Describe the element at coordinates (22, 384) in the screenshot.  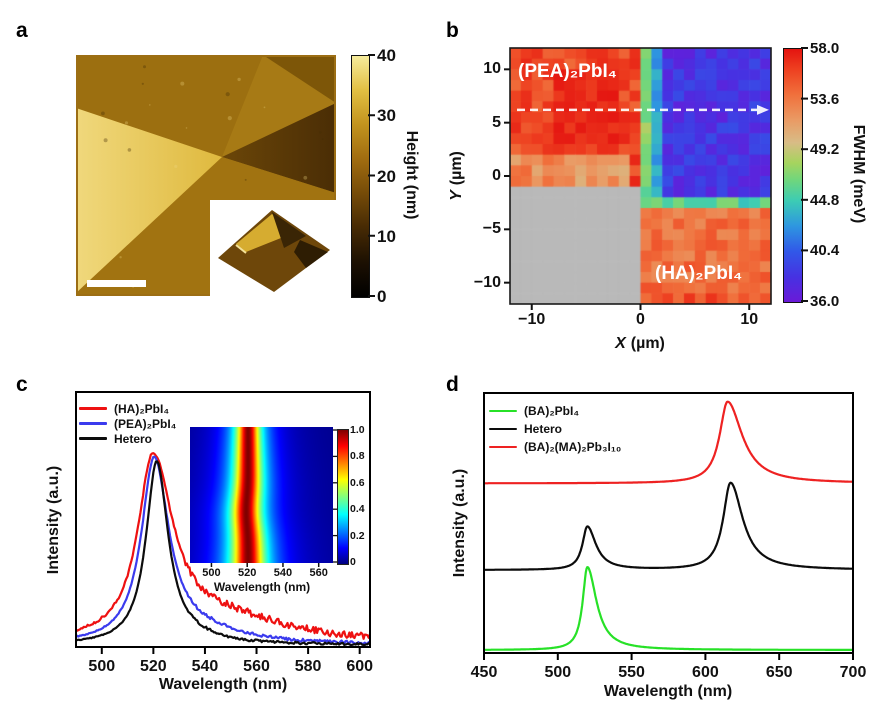
I see `panel-c-label: c` at that location.